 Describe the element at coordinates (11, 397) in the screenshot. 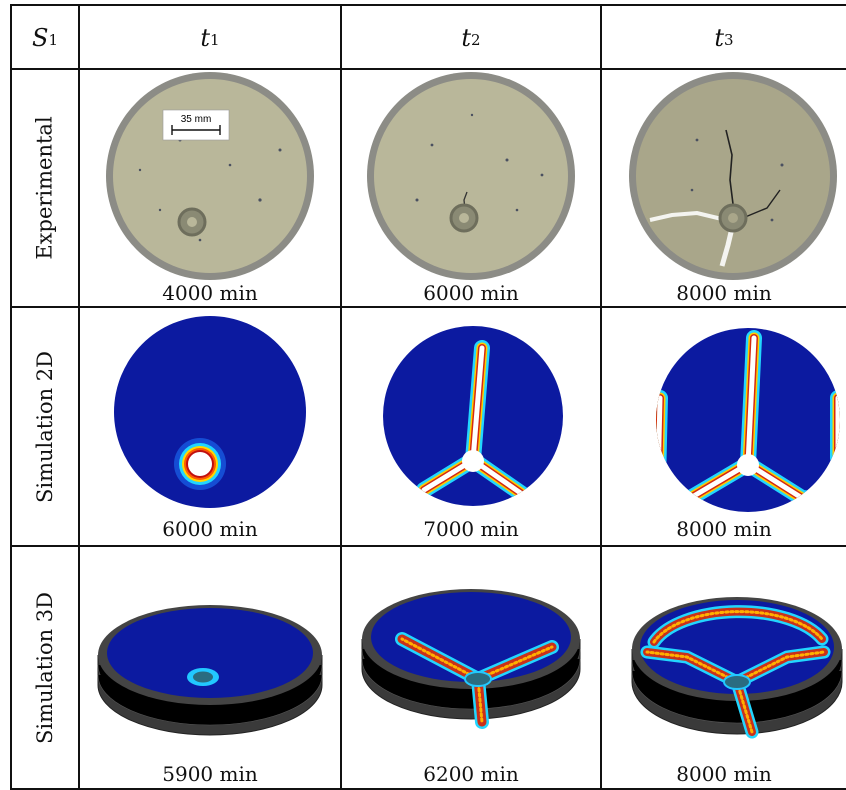

I see `table-left-border` at that location.